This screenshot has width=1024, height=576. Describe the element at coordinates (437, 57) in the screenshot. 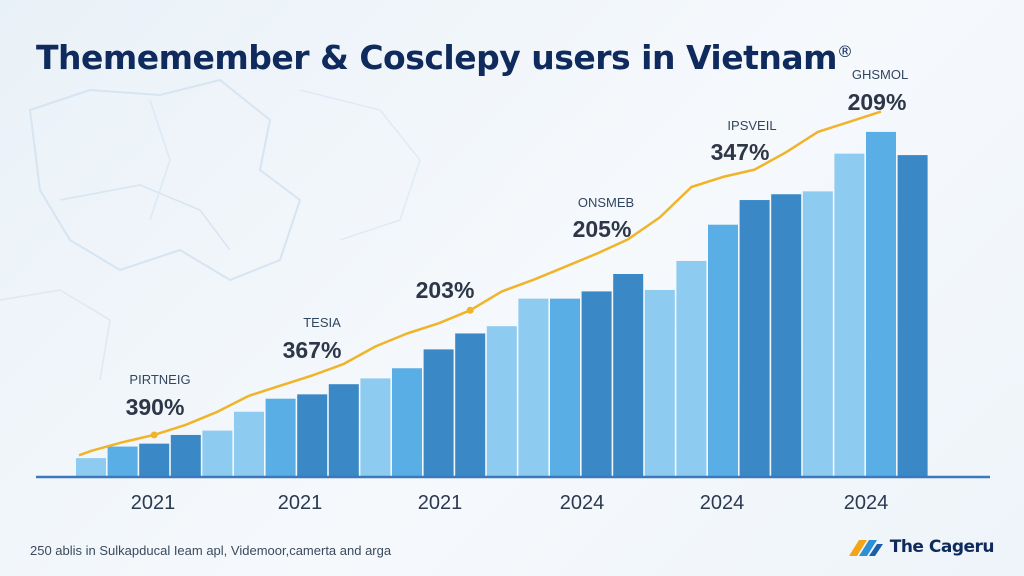

I see `chart-title-text: Thememember & Cosclepy users in Vietnam` at that location.